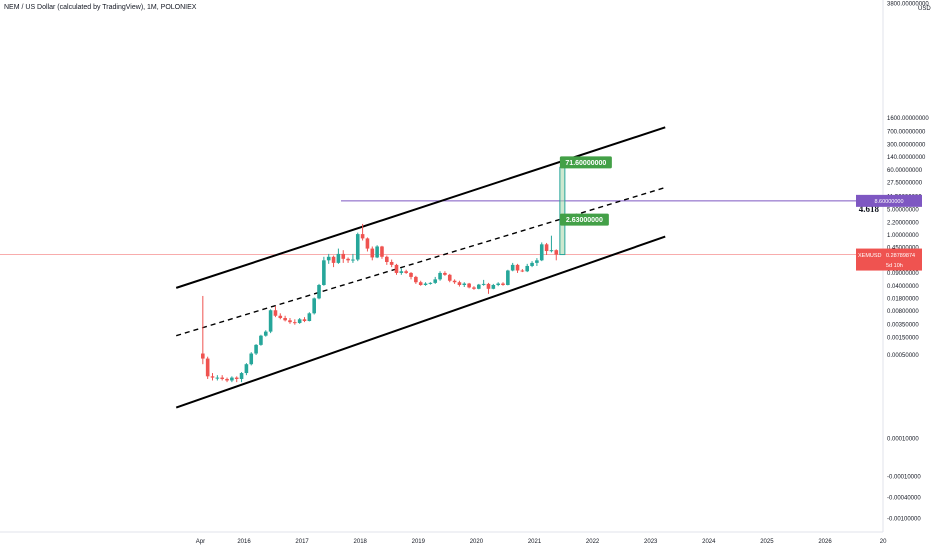 This screenshot has height=550, width=932. I want to click on candlestick-series, so click(380, 303).